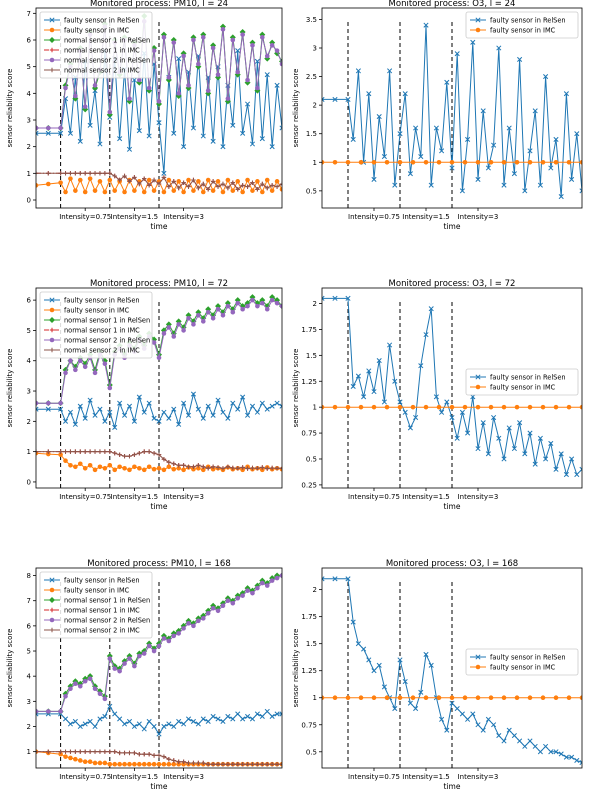 This screenshot has height=792, width=592. Describe the element at coordinates (102, 21) in the screenshot. I see `legend-label: faulty sensor in RelSen` at that location.